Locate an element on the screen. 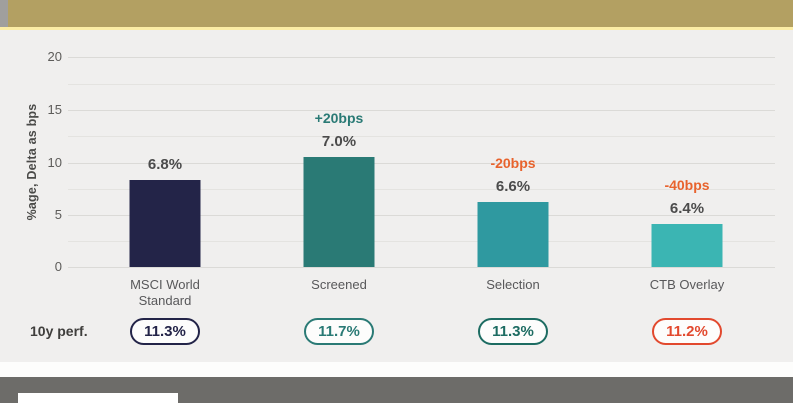  category-label: MSCI World Standard is located at coordinates (165, 292).